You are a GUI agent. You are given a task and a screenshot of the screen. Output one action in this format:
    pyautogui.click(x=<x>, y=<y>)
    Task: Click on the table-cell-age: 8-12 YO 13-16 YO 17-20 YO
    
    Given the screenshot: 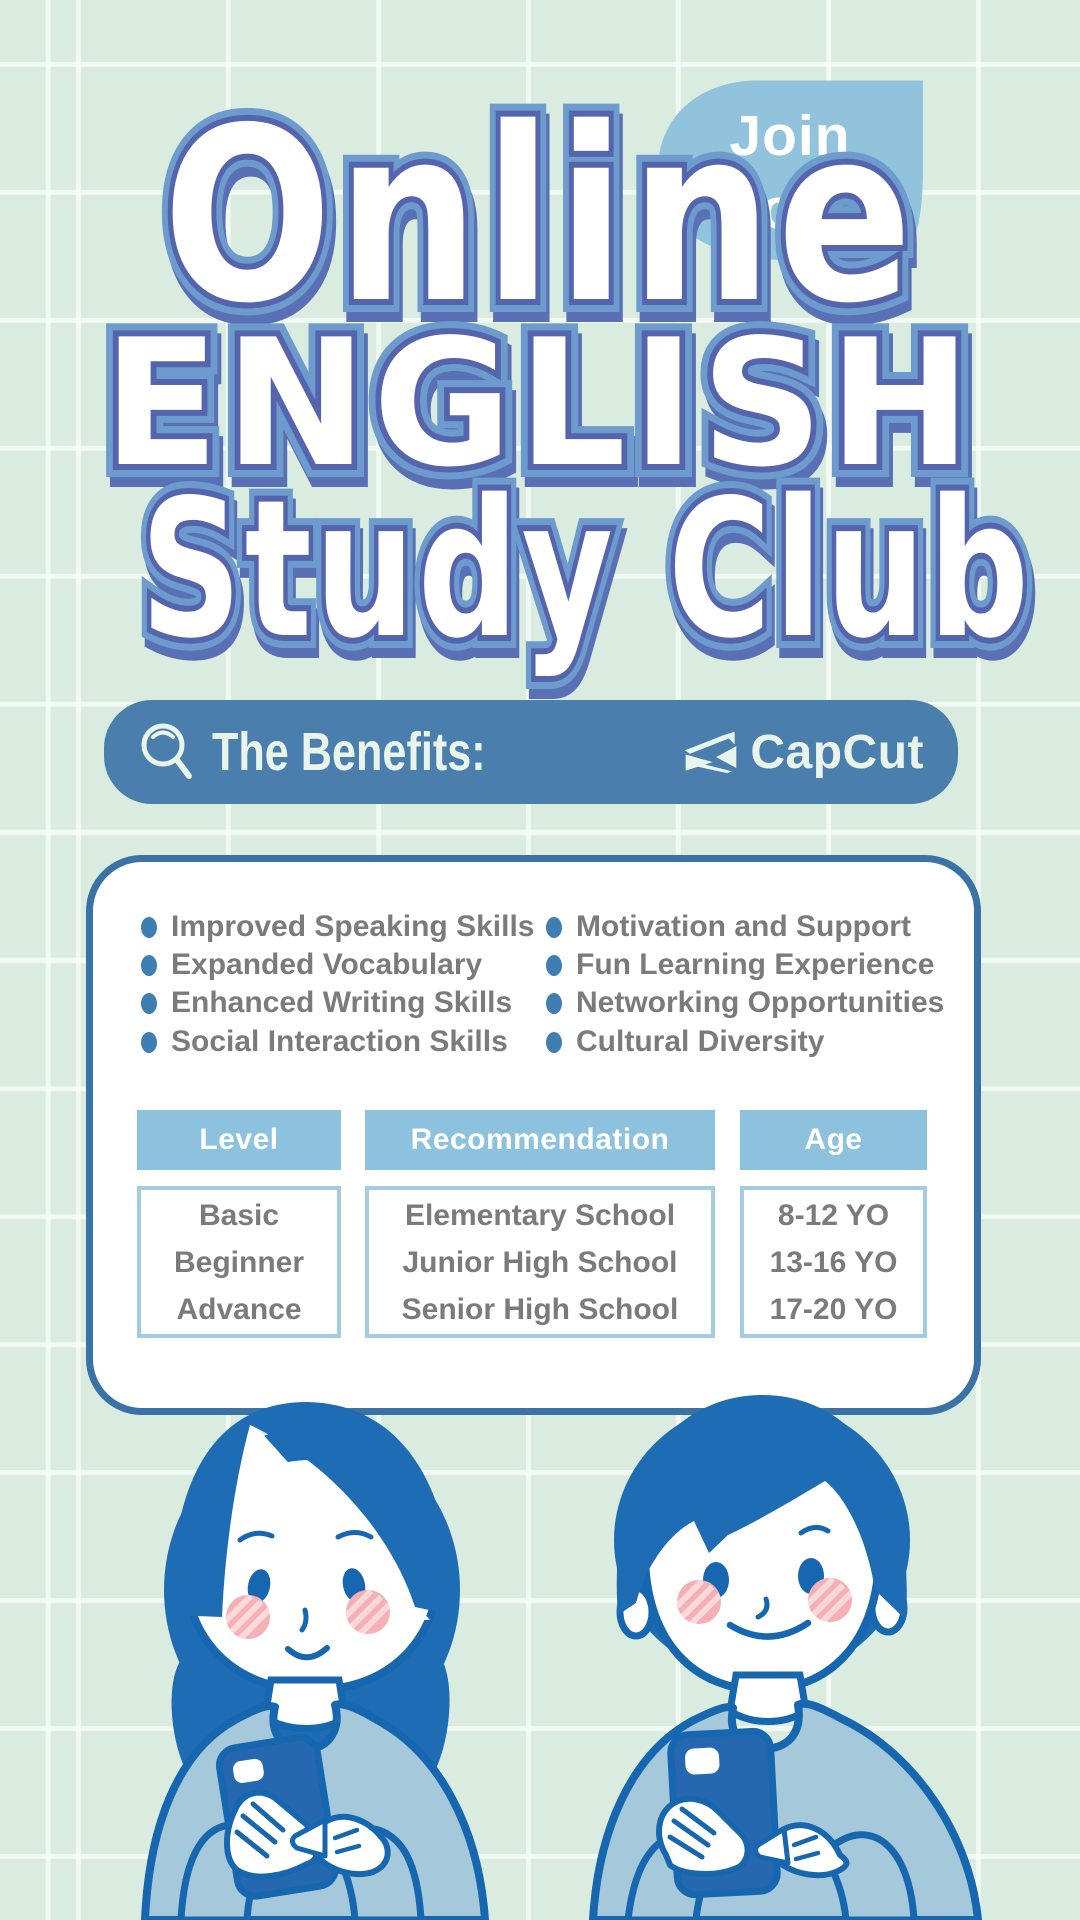 What is the action you would take?
    pyautogui.click(x=833, y=1262)
    